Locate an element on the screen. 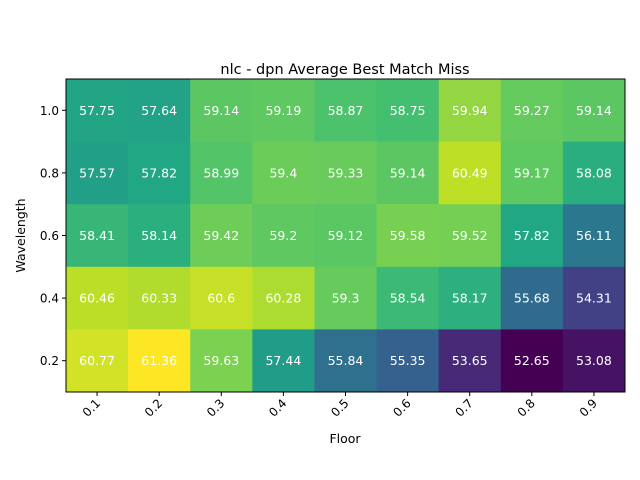 This screenshot has width=640, height=480. x-tick-label: 0.7 is located at coordinates (463, 407).